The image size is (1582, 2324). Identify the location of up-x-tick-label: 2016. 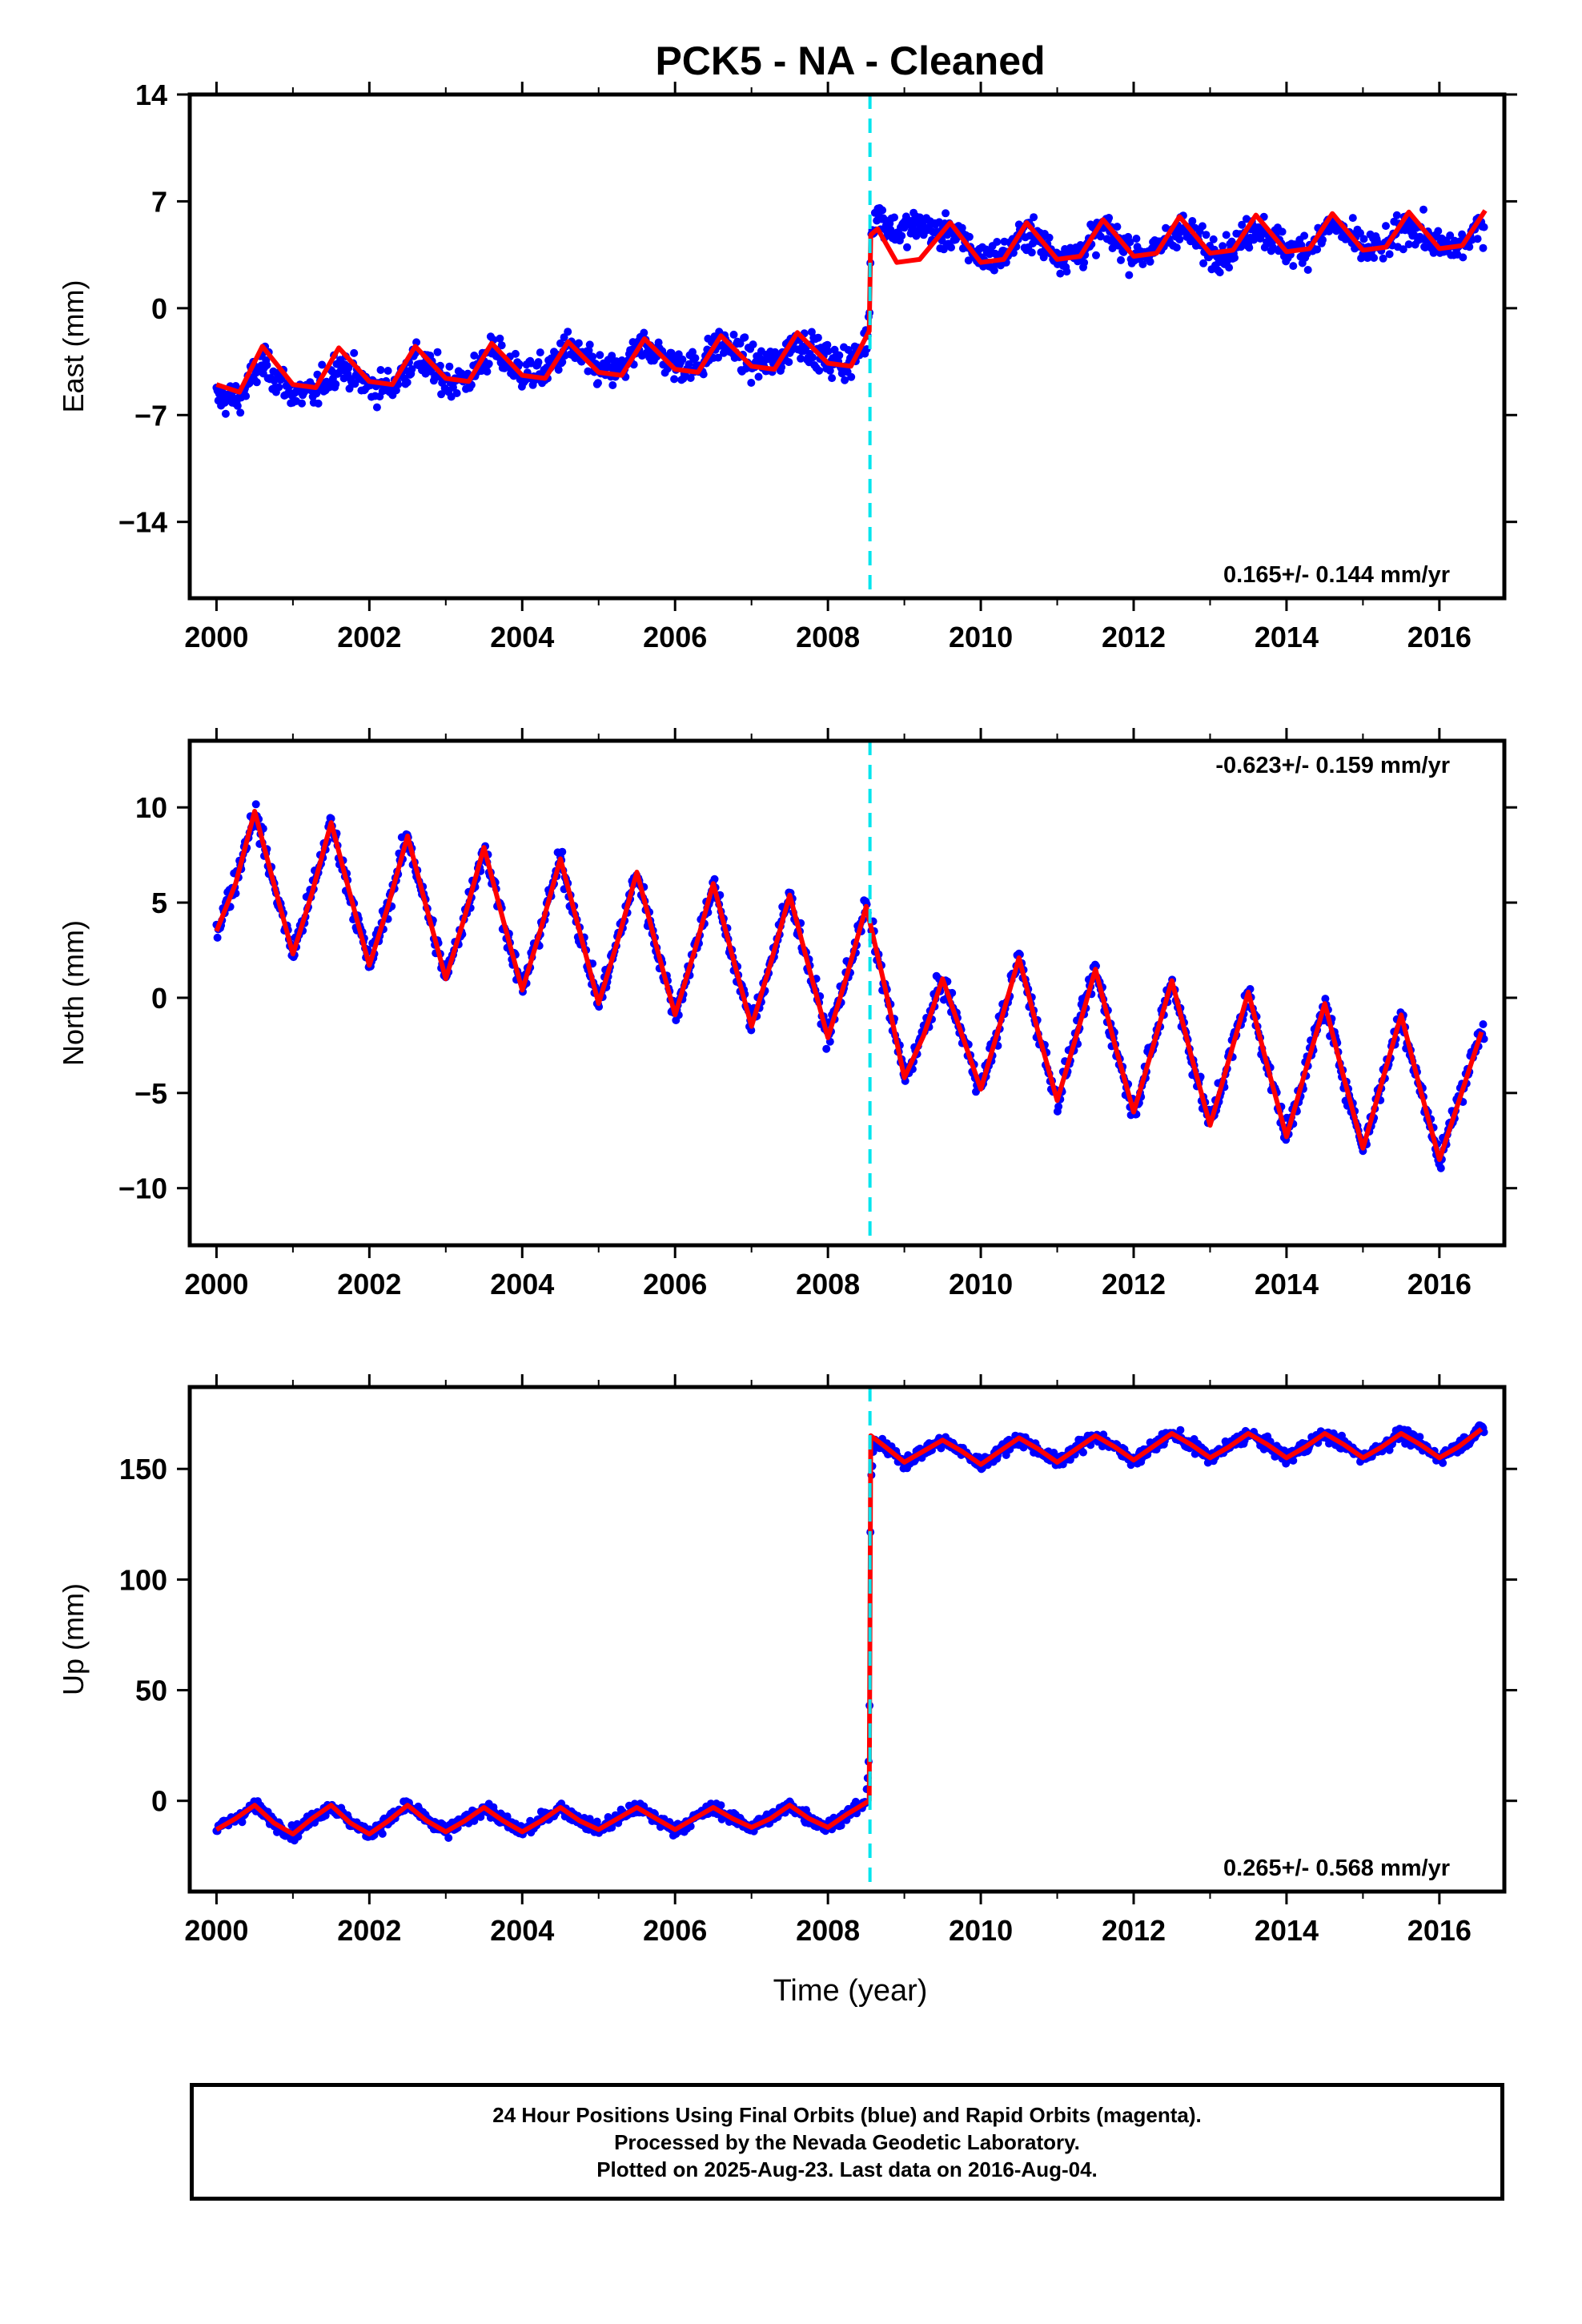
(1439, 1930).